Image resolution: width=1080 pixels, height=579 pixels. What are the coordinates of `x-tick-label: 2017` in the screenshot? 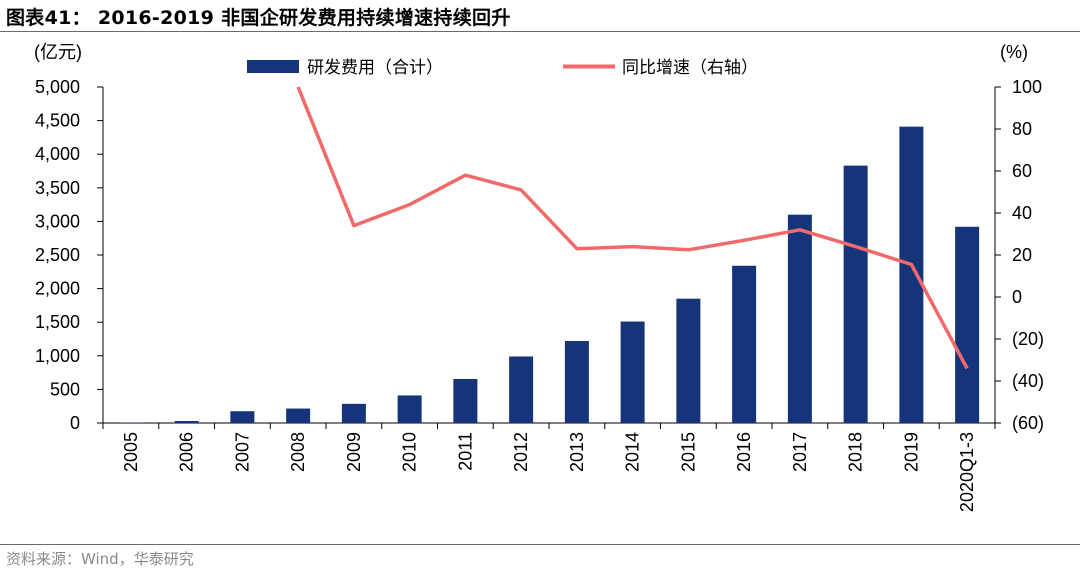 It's located at (800, 452).